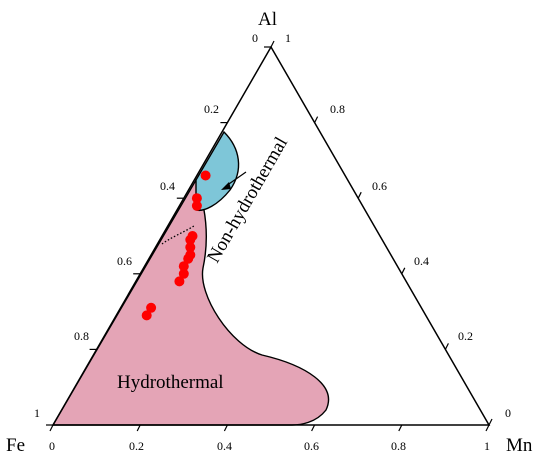  What do you see at coordinates (217, 171) in the screenshot?
I see `non-hydrothermal-region` at bounding box center [217, 171].